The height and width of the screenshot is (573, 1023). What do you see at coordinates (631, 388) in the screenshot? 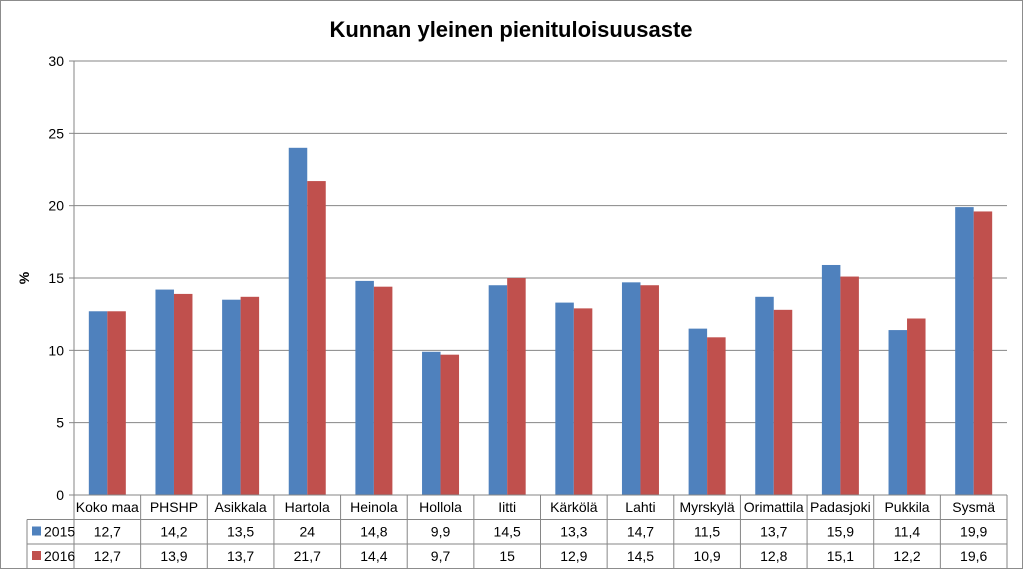
I see `bar-2015-lahti` at bounding box center [631, 388].